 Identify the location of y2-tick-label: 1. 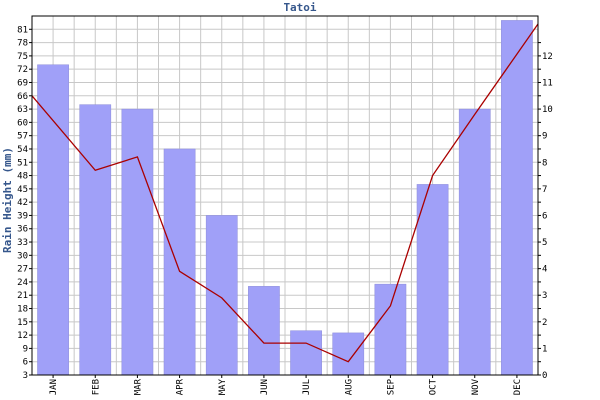
(544, 349).